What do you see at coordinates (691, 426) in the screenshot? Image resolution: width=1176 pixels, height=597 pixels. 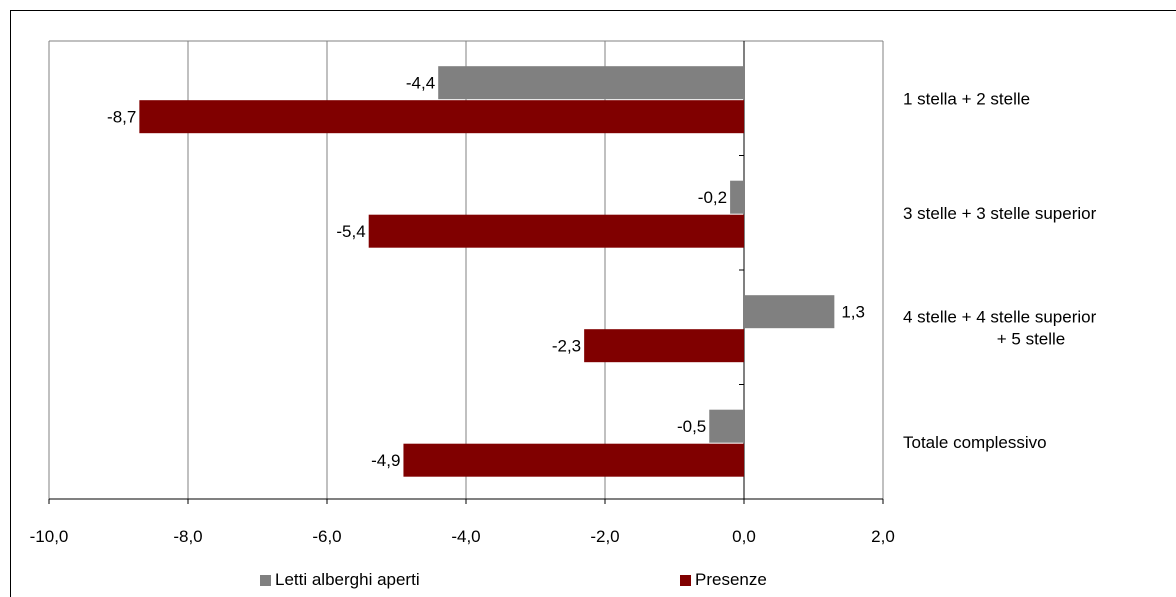 I see `data-label-0-3: -0,5` at bounding box center [691, 426].